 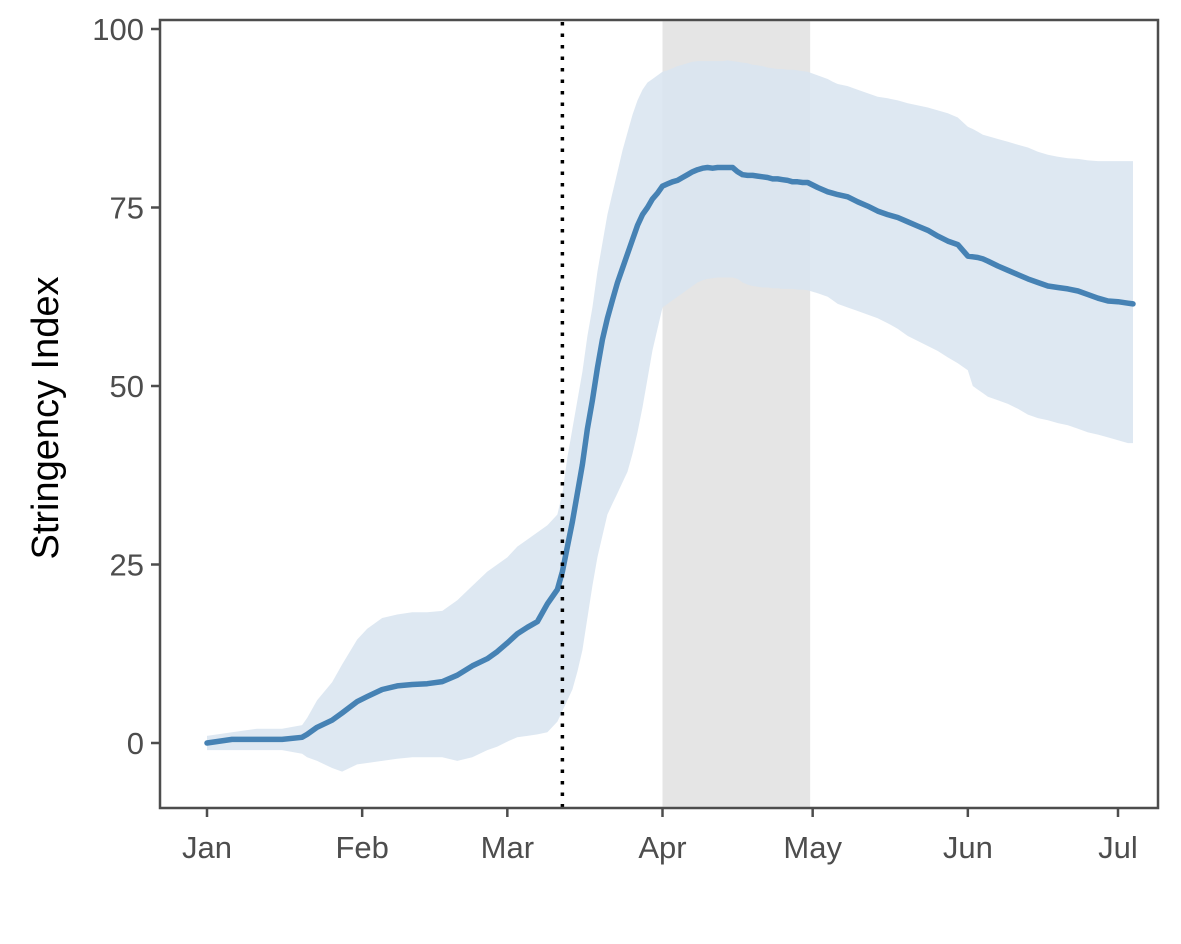 What do you see at coordinates (1118, 847) in the screenshot?
I see `x-tick-label: Jul` at bounding box center [1118, 847].